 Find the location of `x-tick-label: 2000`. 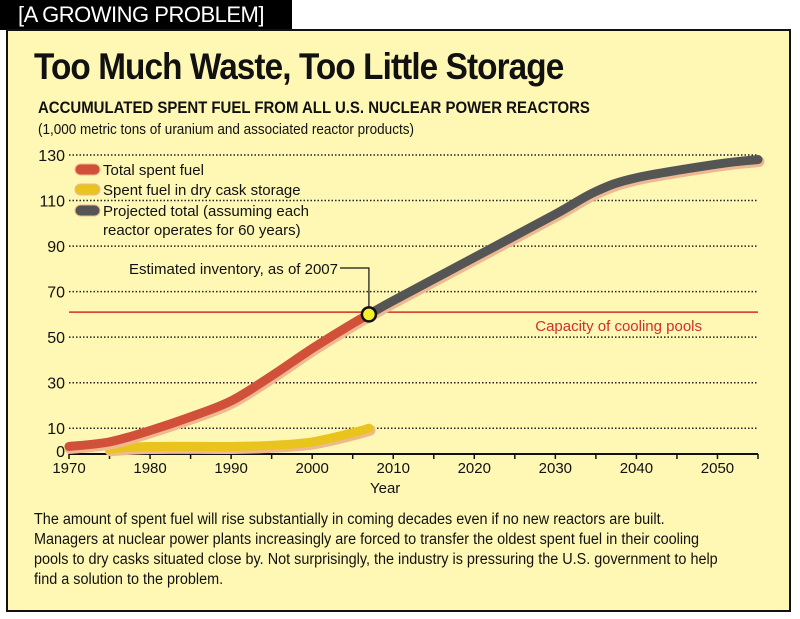

x-tick-label: 2000 is located at coordinates (311, 468).